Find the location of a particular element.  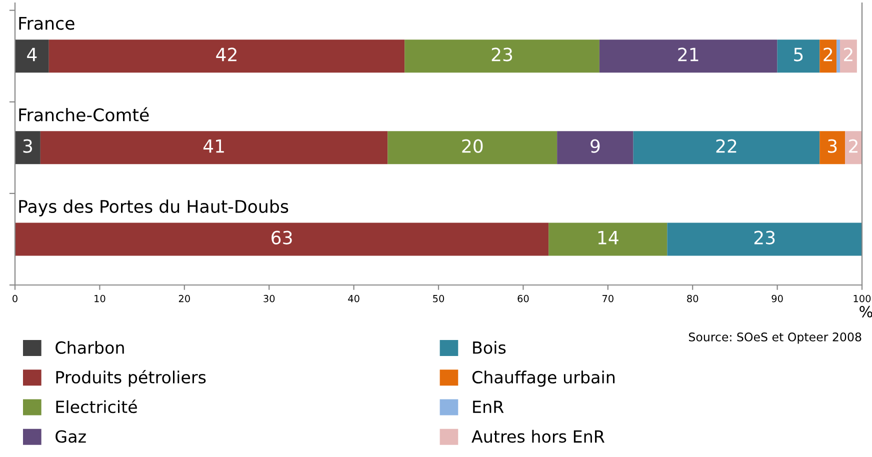

x-tick-label: 10 is located at coordinates (100, 298).